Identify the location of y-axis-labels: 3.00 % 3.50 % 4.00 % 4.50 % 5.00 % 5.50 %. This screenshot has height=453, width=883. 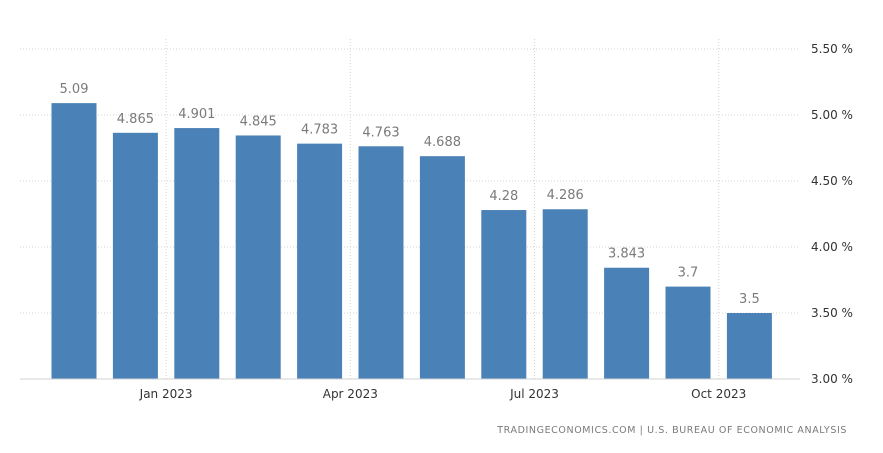
(832, 214).